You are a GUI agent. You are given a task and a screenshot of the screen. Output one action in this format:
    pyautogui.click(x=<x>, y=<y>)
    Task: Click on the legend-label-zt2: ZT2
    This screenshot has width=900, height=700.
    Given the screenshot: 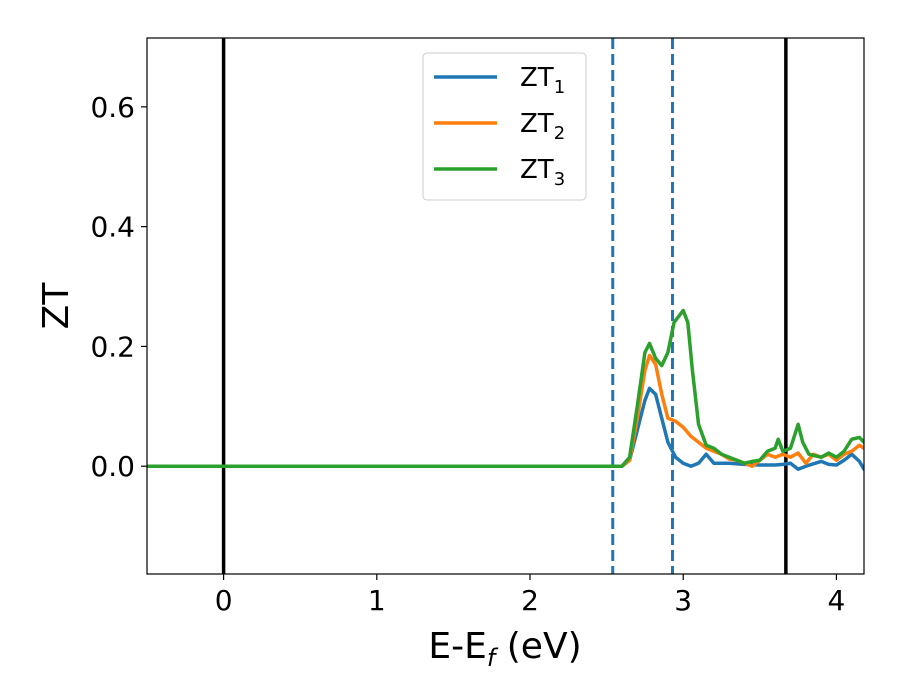 What is the action you would take?
    pyautogui.click(x=542, y=126)
    